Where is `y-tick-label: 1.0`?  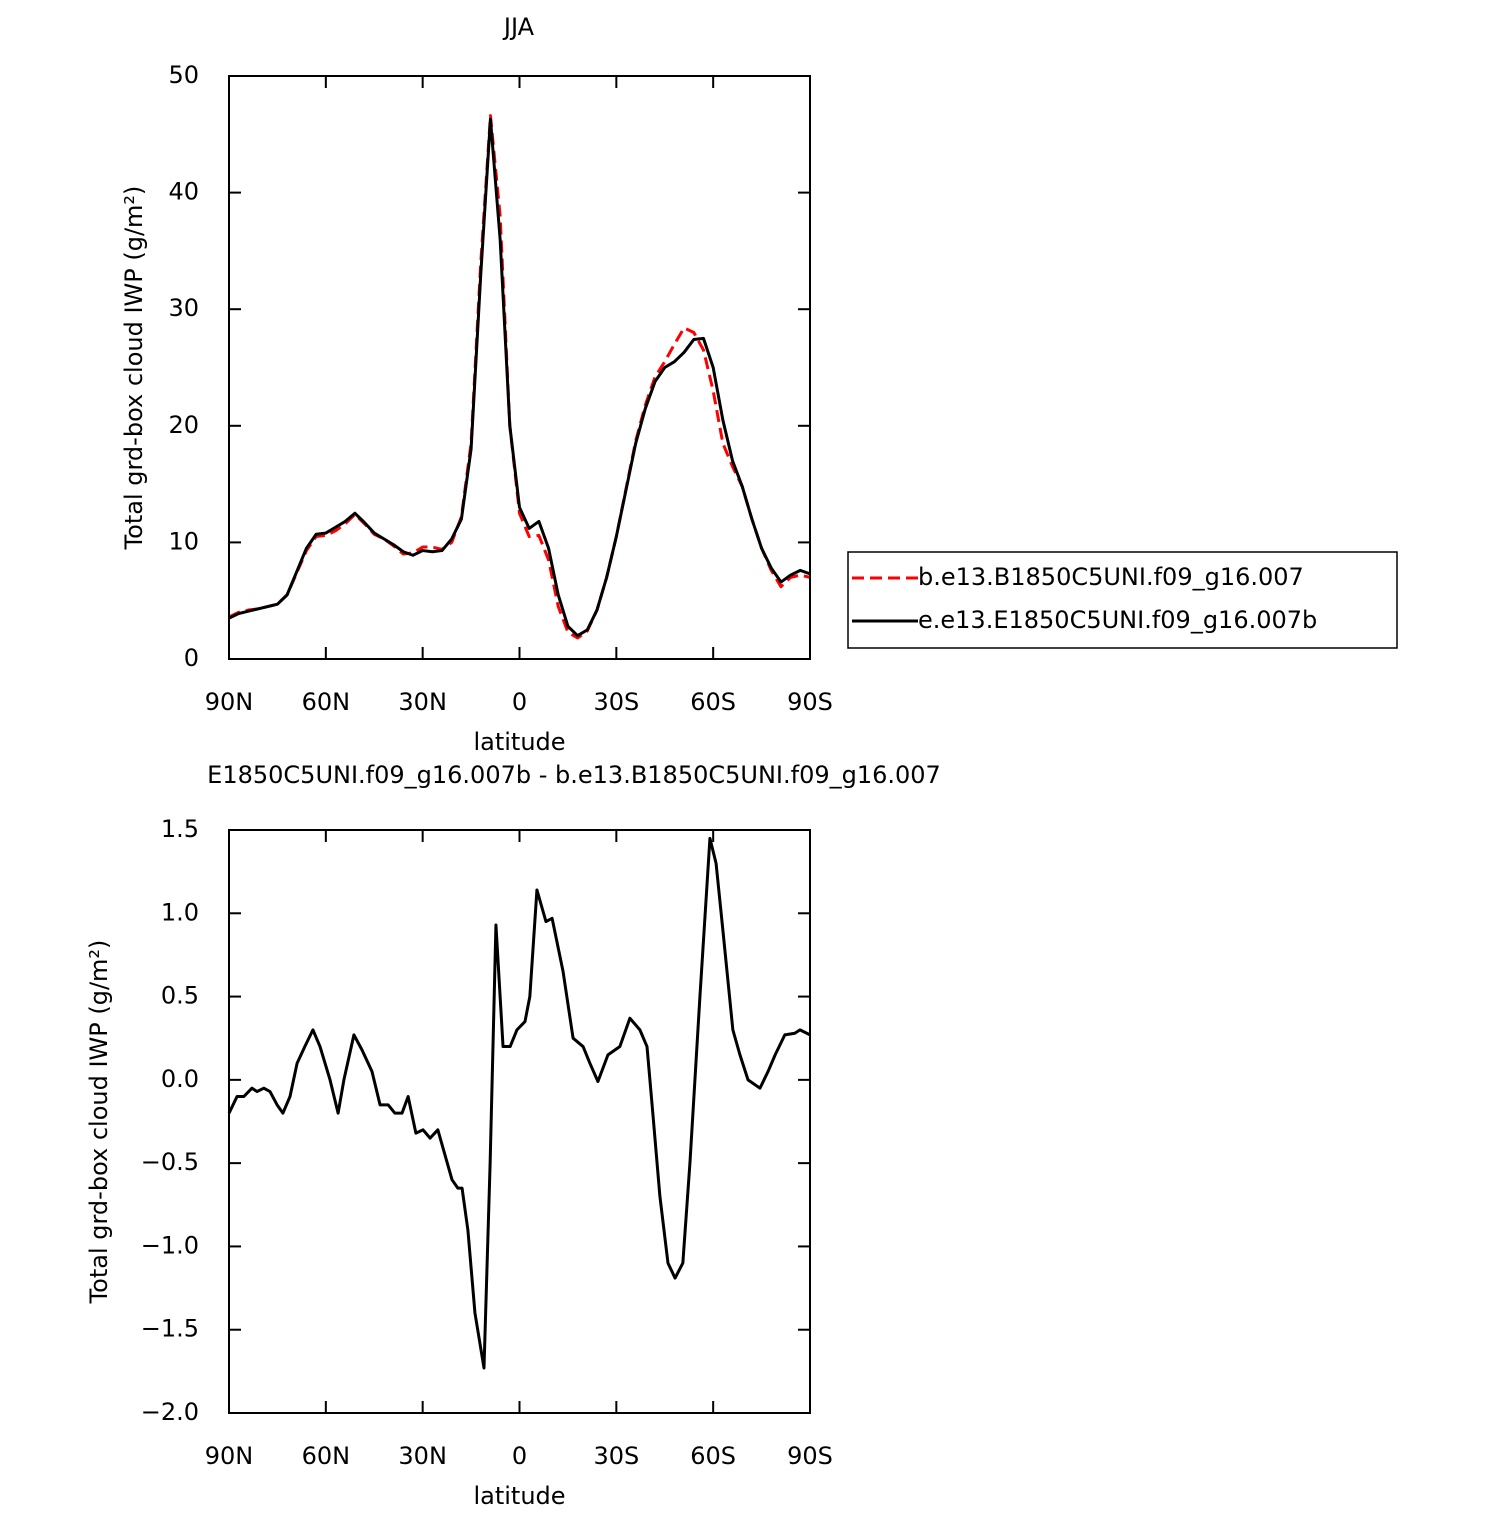
y-tick-label: 1.0 is located at coordinates (180, 912).